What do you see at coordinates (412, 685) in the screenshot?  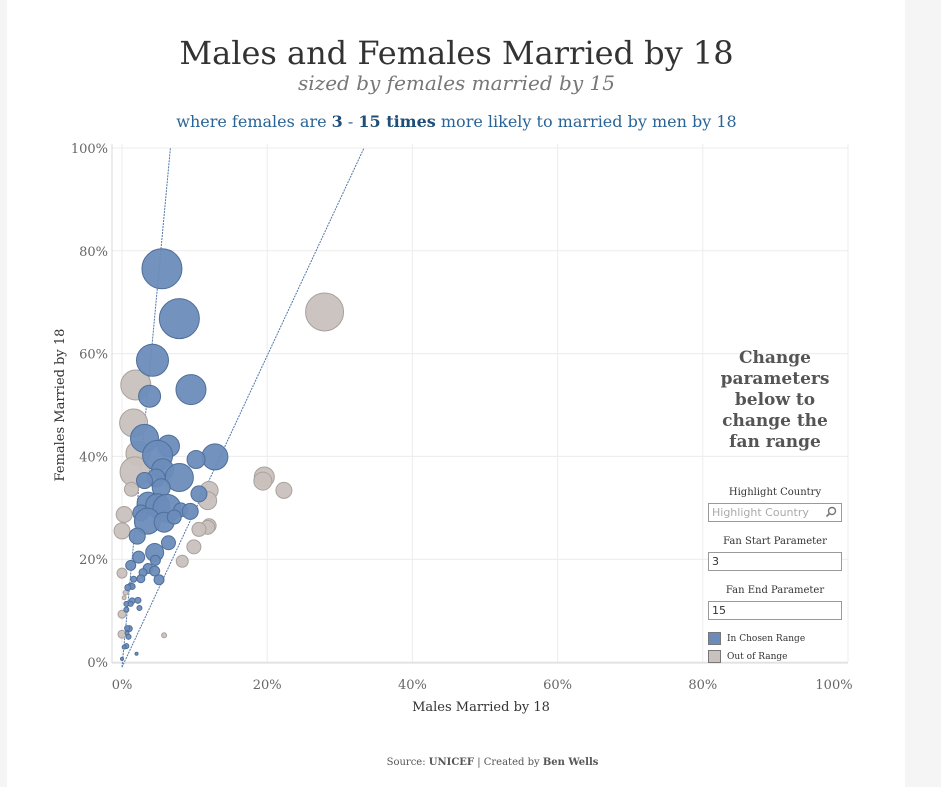 I see `x-tick-label: 40%` at bounding box center [412, 685].